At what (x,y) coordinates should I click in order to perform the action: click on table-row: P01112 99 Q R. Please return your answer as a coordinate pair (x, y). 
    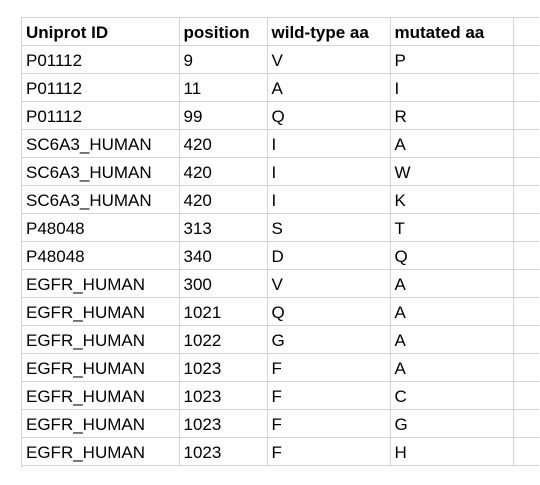
    Looking at the image, I should click on (280, 115).